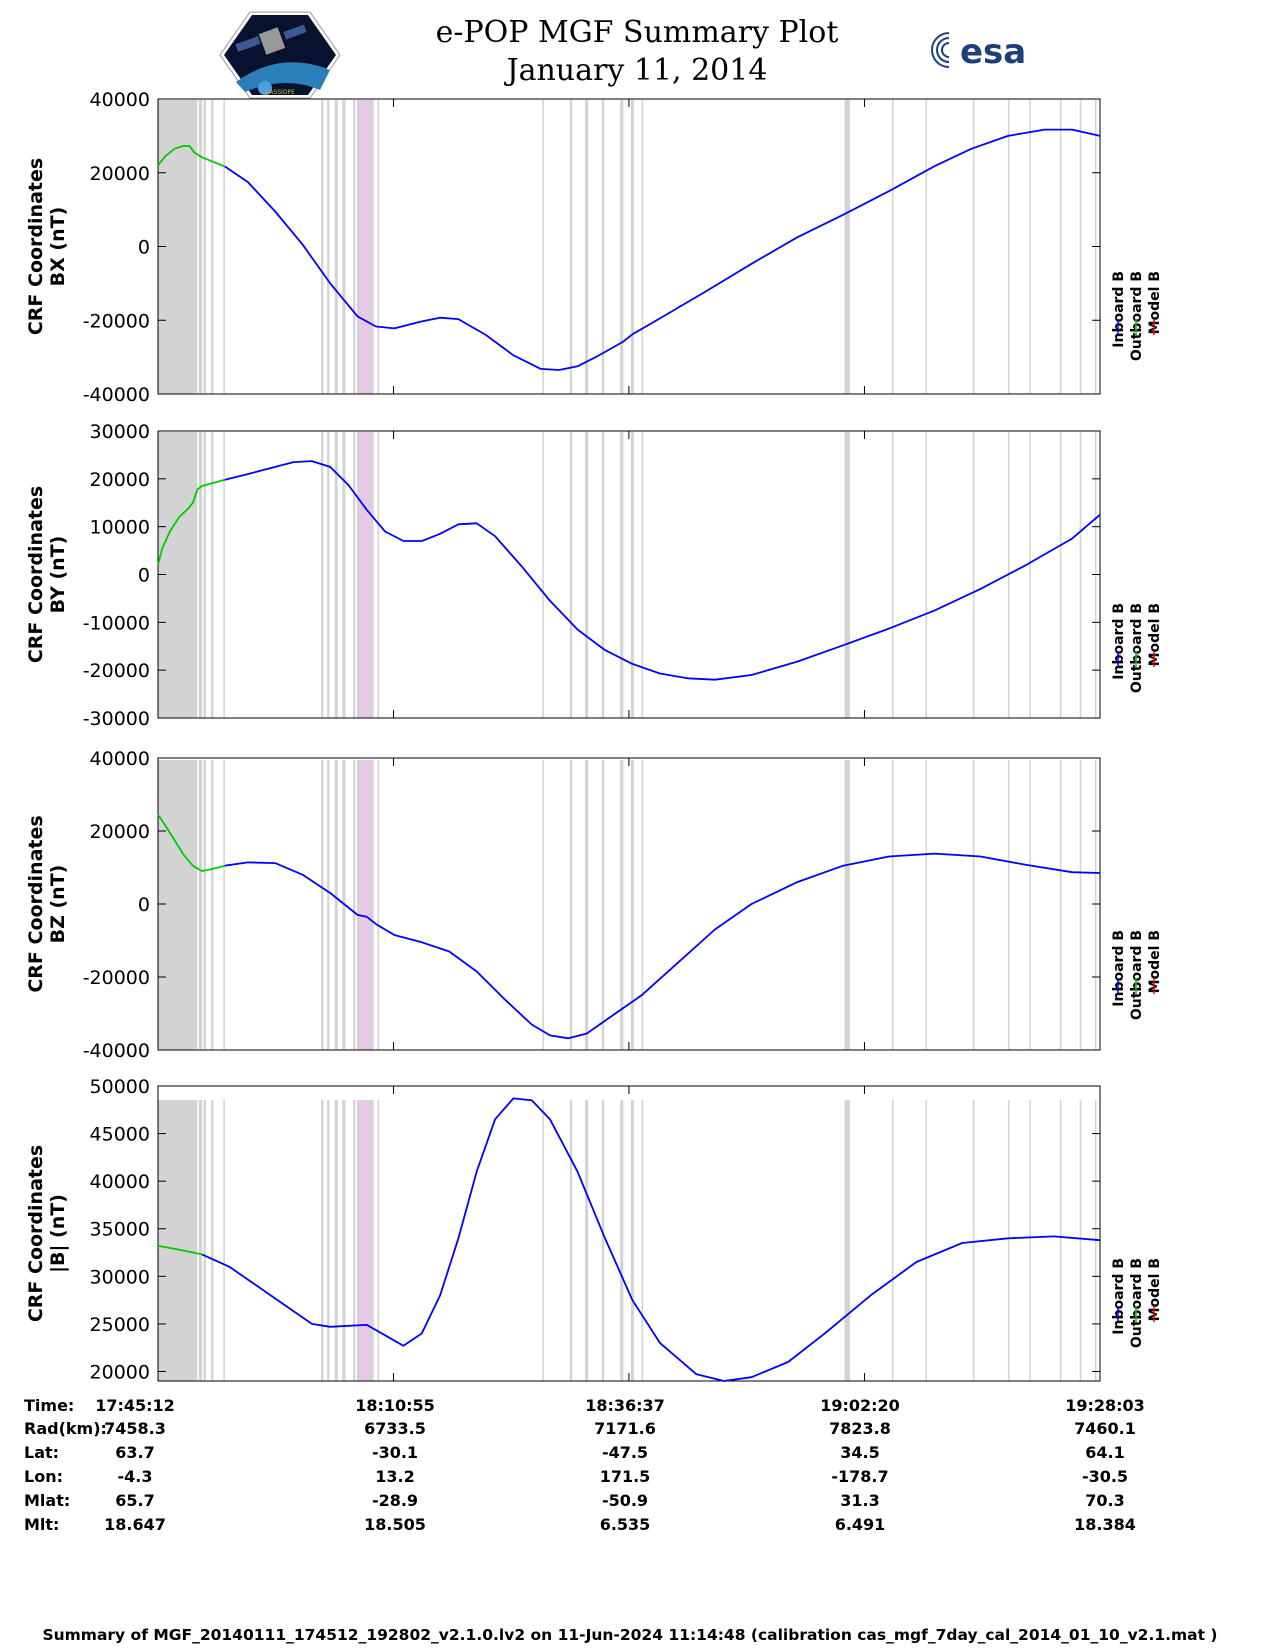 This screenshot has width=1275, height=1650. Describe the element at coordinates (116, 719) in the screenshot. I see `y-tick-label: -30000` at that location.